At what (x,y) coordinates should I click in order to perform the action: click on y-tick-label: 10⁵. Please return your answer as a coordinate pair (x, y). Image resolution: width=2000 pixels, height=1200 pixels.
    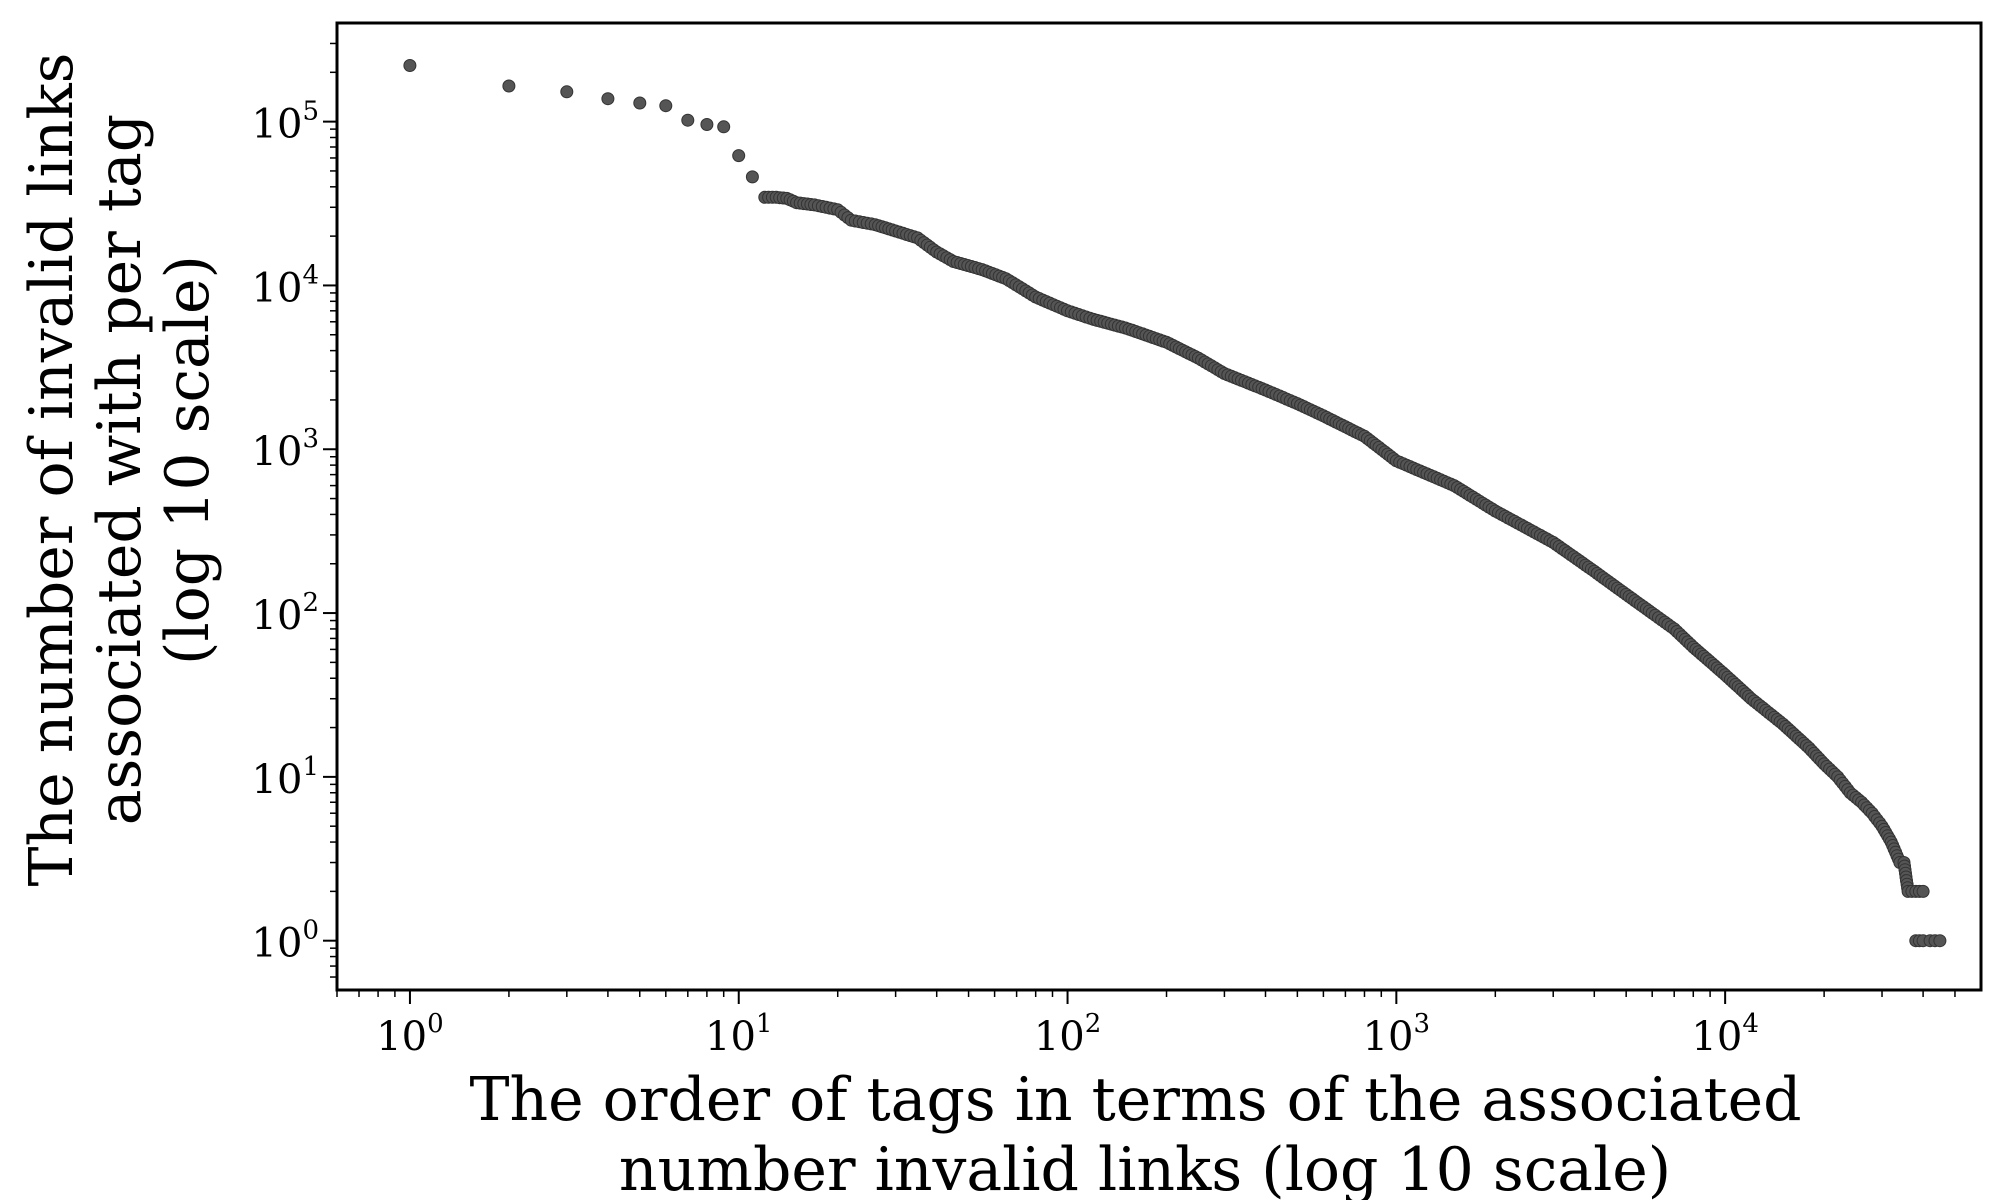
    Looking at the image, I should click on (285, 122).